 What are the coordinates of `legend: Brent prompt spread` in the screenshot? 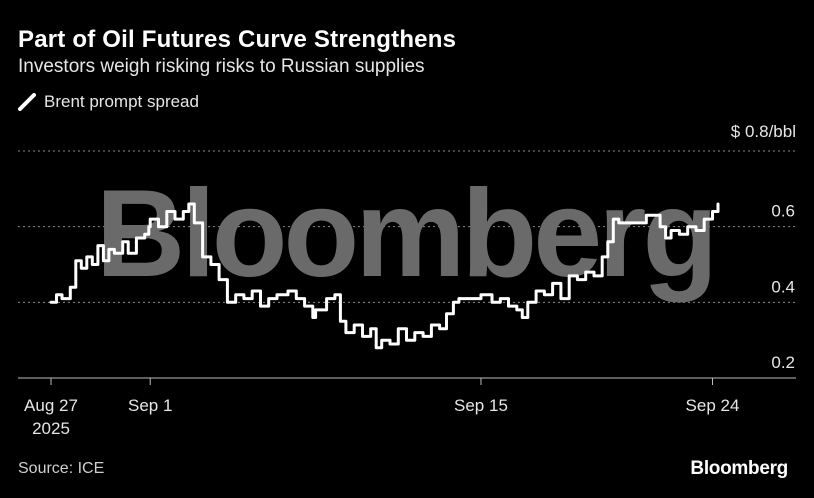 It's located at (108, 102).